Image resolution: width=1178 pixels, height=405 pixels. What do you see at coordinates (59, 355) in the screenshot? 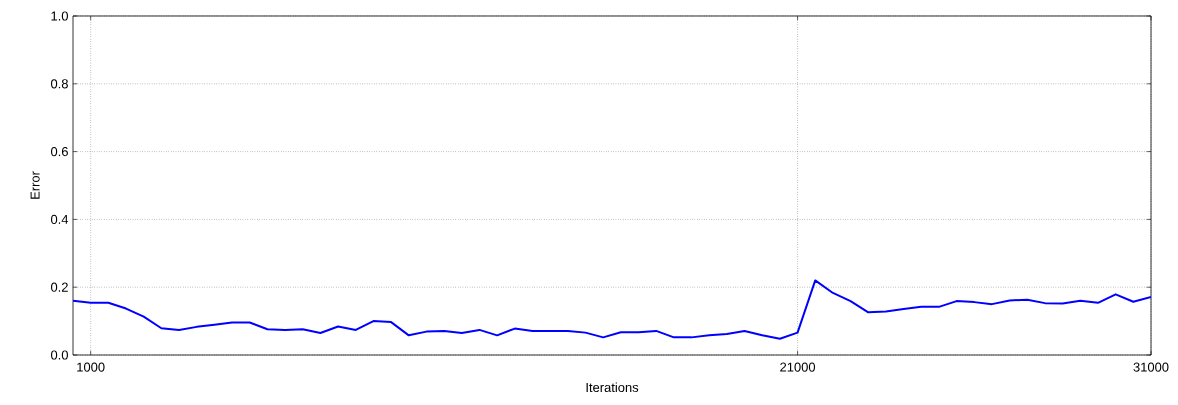
I see `y-tick-label: 0.0` at bounding box center [59, 355].